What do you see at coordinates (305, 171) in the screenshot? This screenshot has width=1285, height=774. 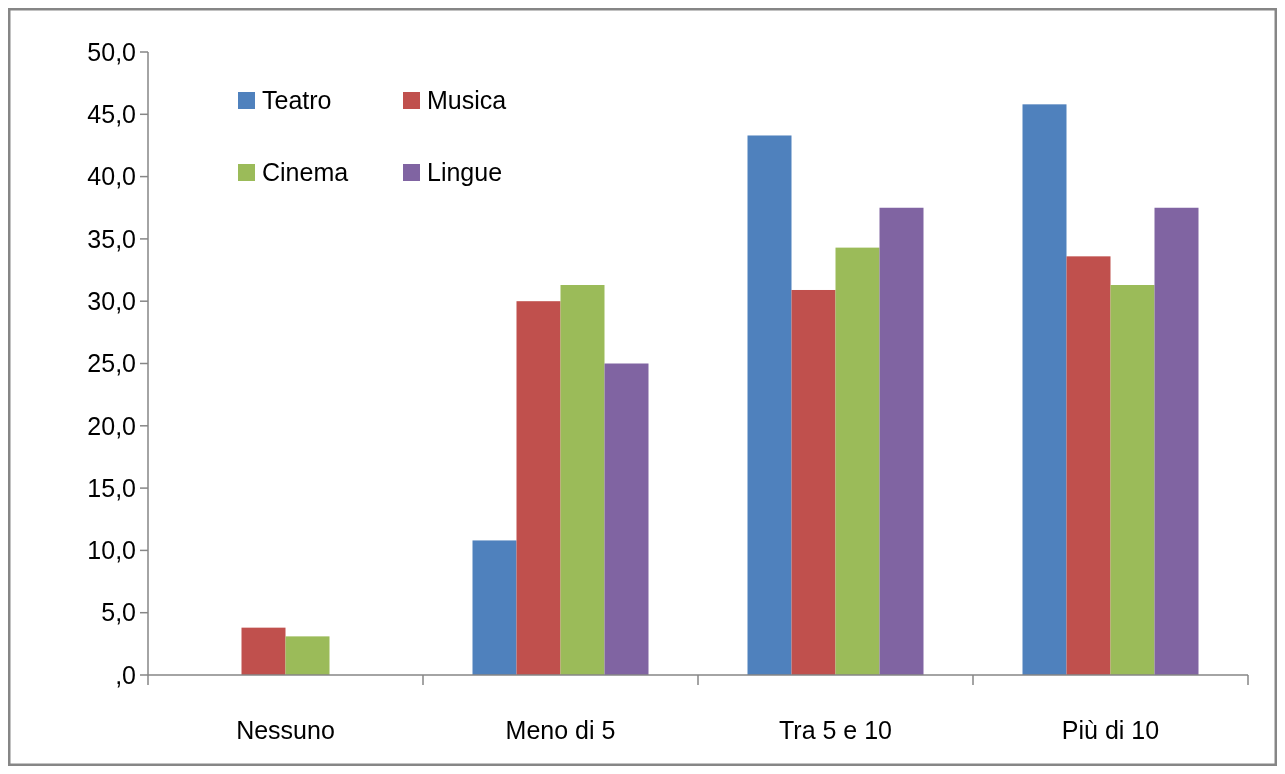 I see `legend-label: Cinema` at bounding box center [305, 171].